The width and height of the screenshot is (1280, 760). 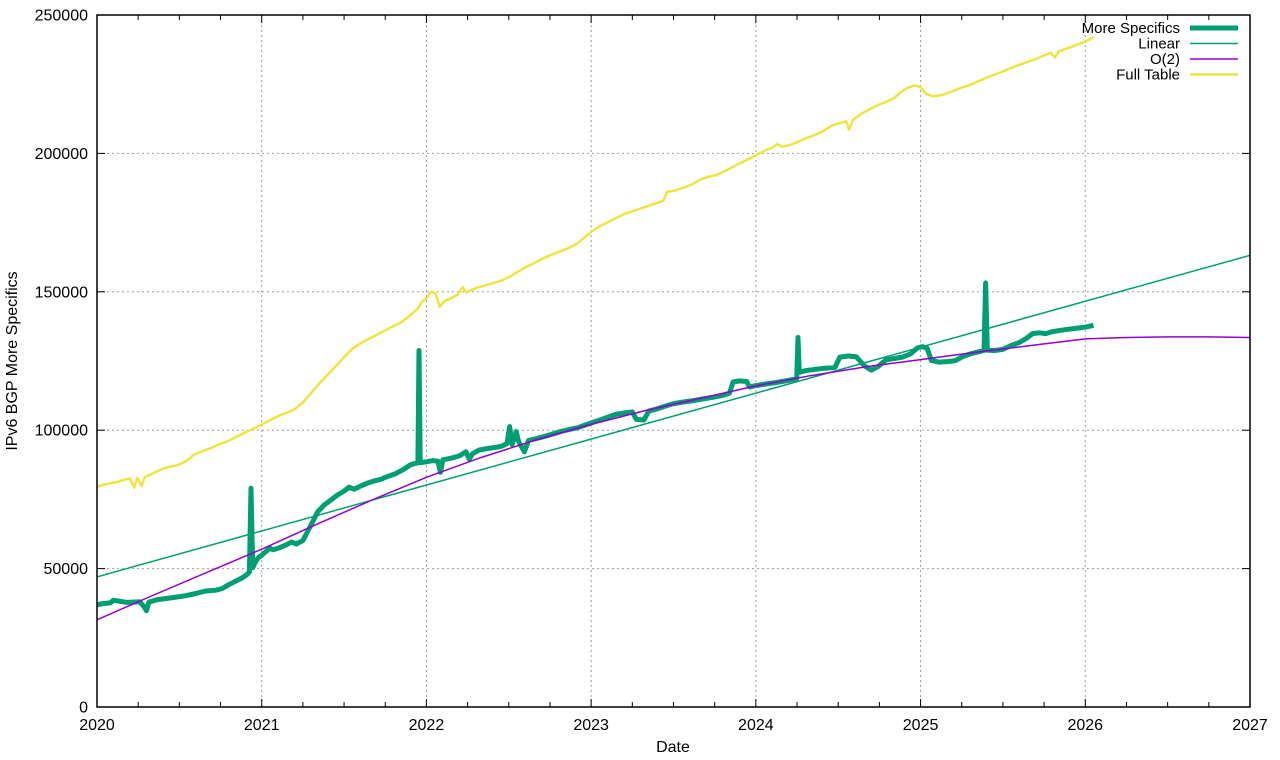 What do you see at coordinates (97, 725) in the screenshot?
I see `x-tick-label-2020: 2020` at bounding box center [97, 725].